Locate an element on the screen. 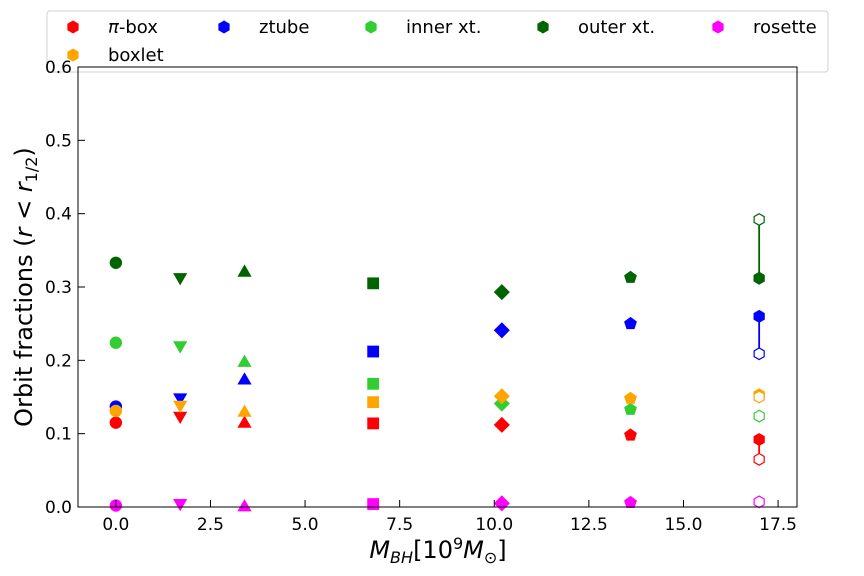 Image resolution: width=864 pixels, height=576 pixels. x-tick-label: 17.5 is located at coordinates (778, 525).